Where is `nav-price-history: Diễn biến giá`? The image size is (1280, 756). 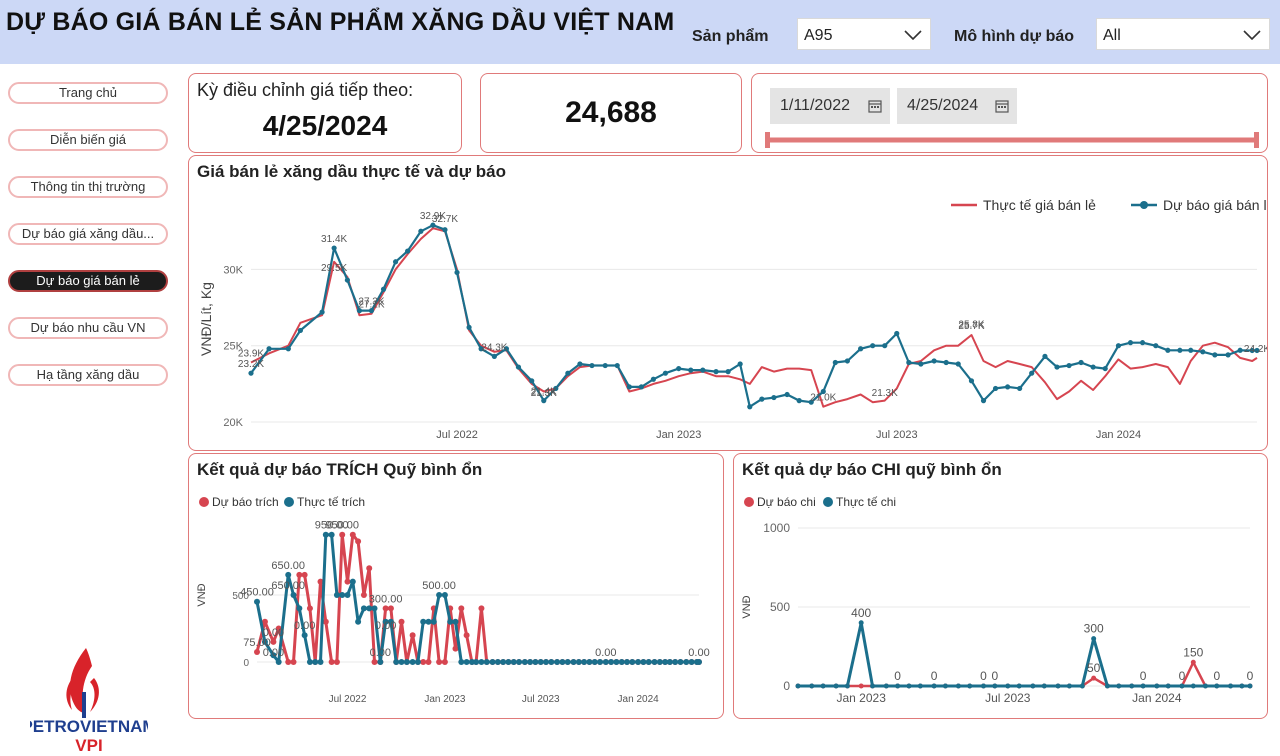 nav-price-history: Diễn biến giá is located at coordinates (88, 140).